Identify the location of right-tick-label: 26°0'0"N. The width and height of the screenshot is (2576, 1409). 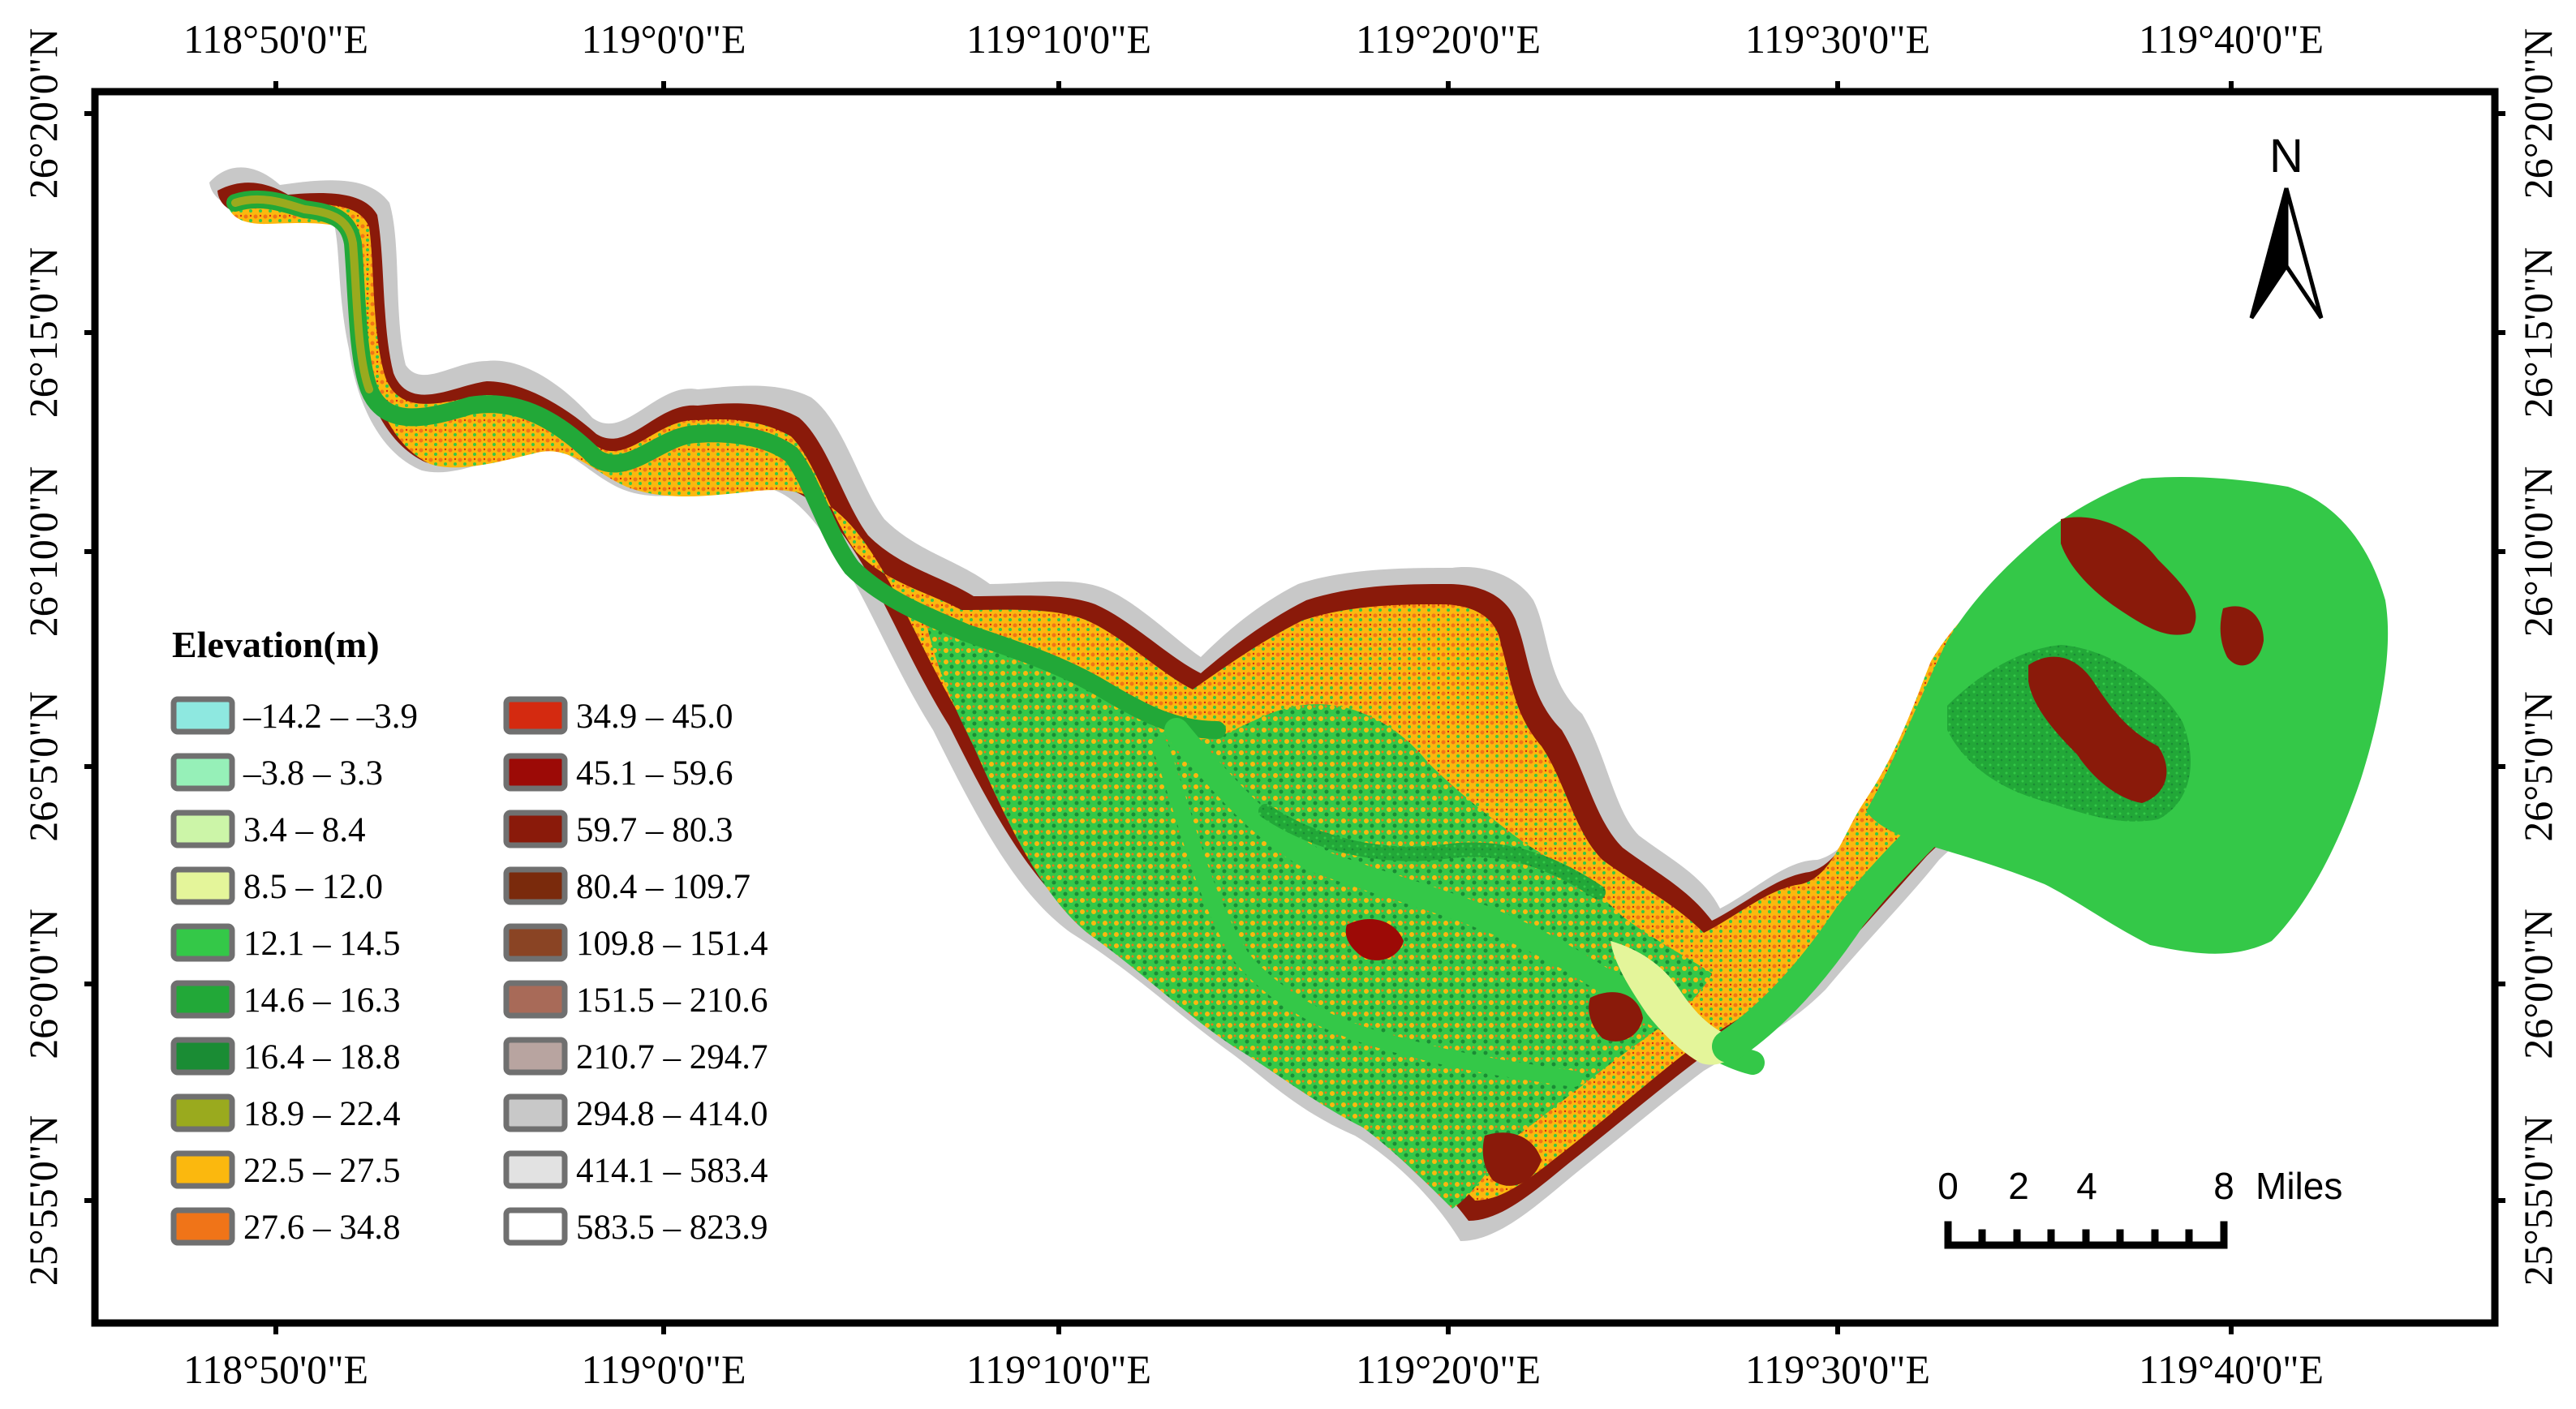
(2538, 984).